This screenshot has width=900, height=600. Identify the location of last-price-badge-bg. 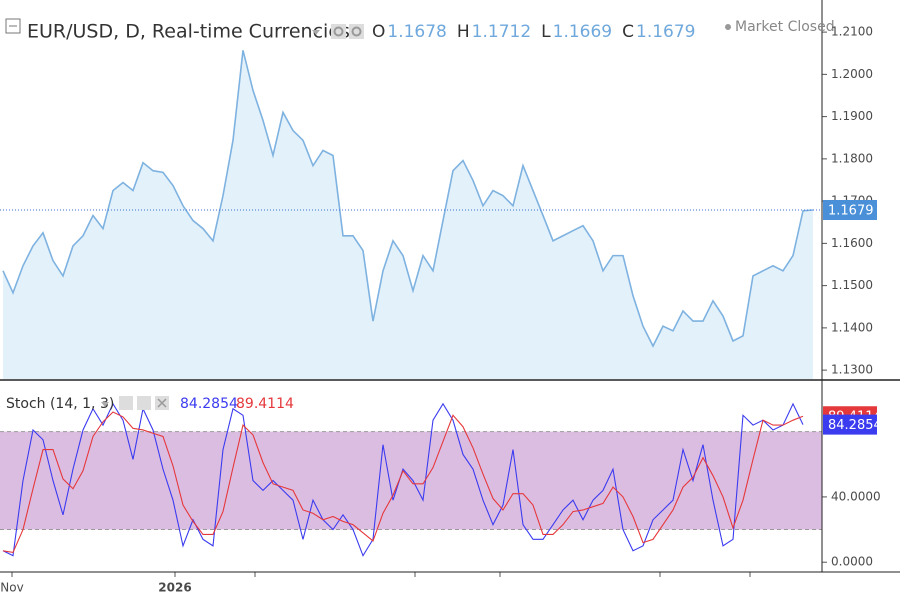
(850, 209).